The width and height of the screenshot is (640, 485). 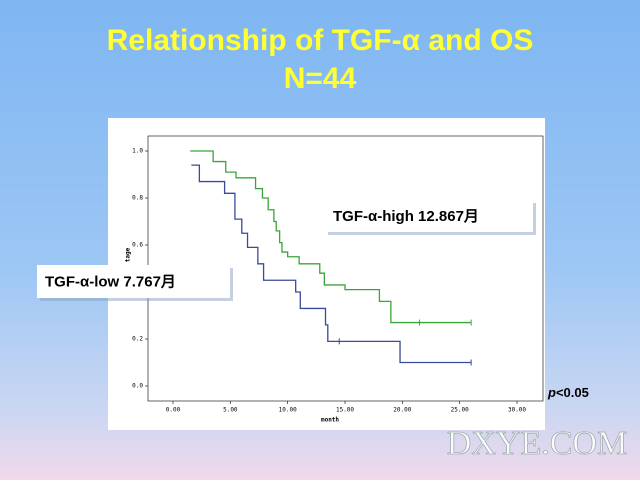 What do you see at coordinates (402, 410) in the screenshot?
I see `x-tick-label: 20.00` at bounding box center [402, 410].